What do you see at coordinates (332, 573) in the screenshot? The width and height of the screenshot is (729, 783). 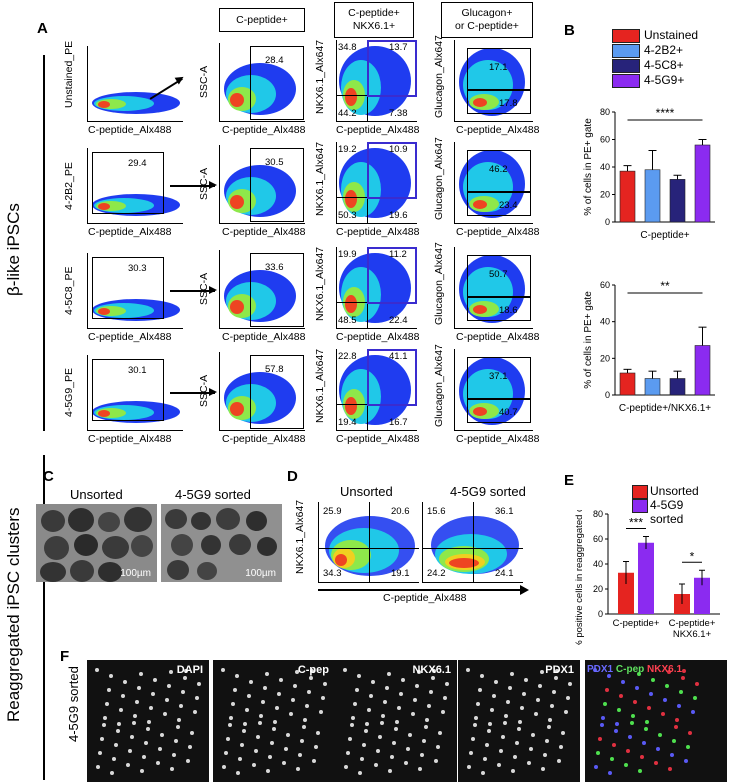 I see `d-unsorted-q3: 34.3` at bounding box center [332, 573].